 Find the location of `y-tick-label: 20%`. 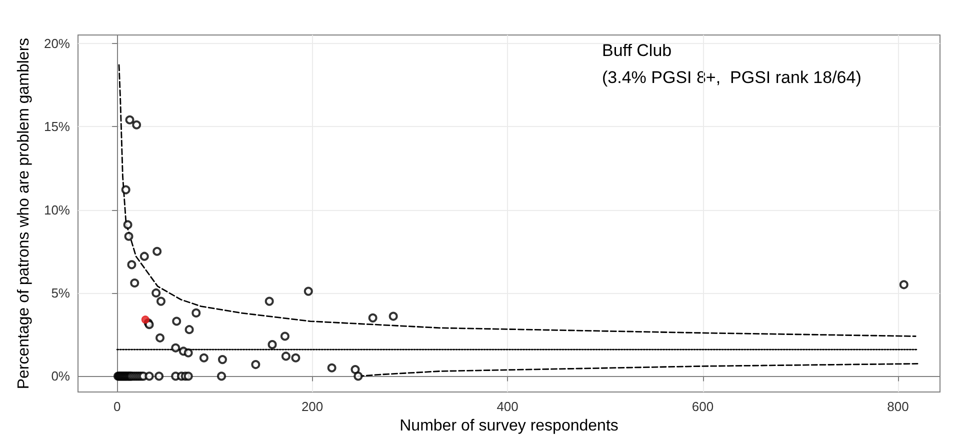

y-tick-label: 20% is located at coordinates (57, 43).